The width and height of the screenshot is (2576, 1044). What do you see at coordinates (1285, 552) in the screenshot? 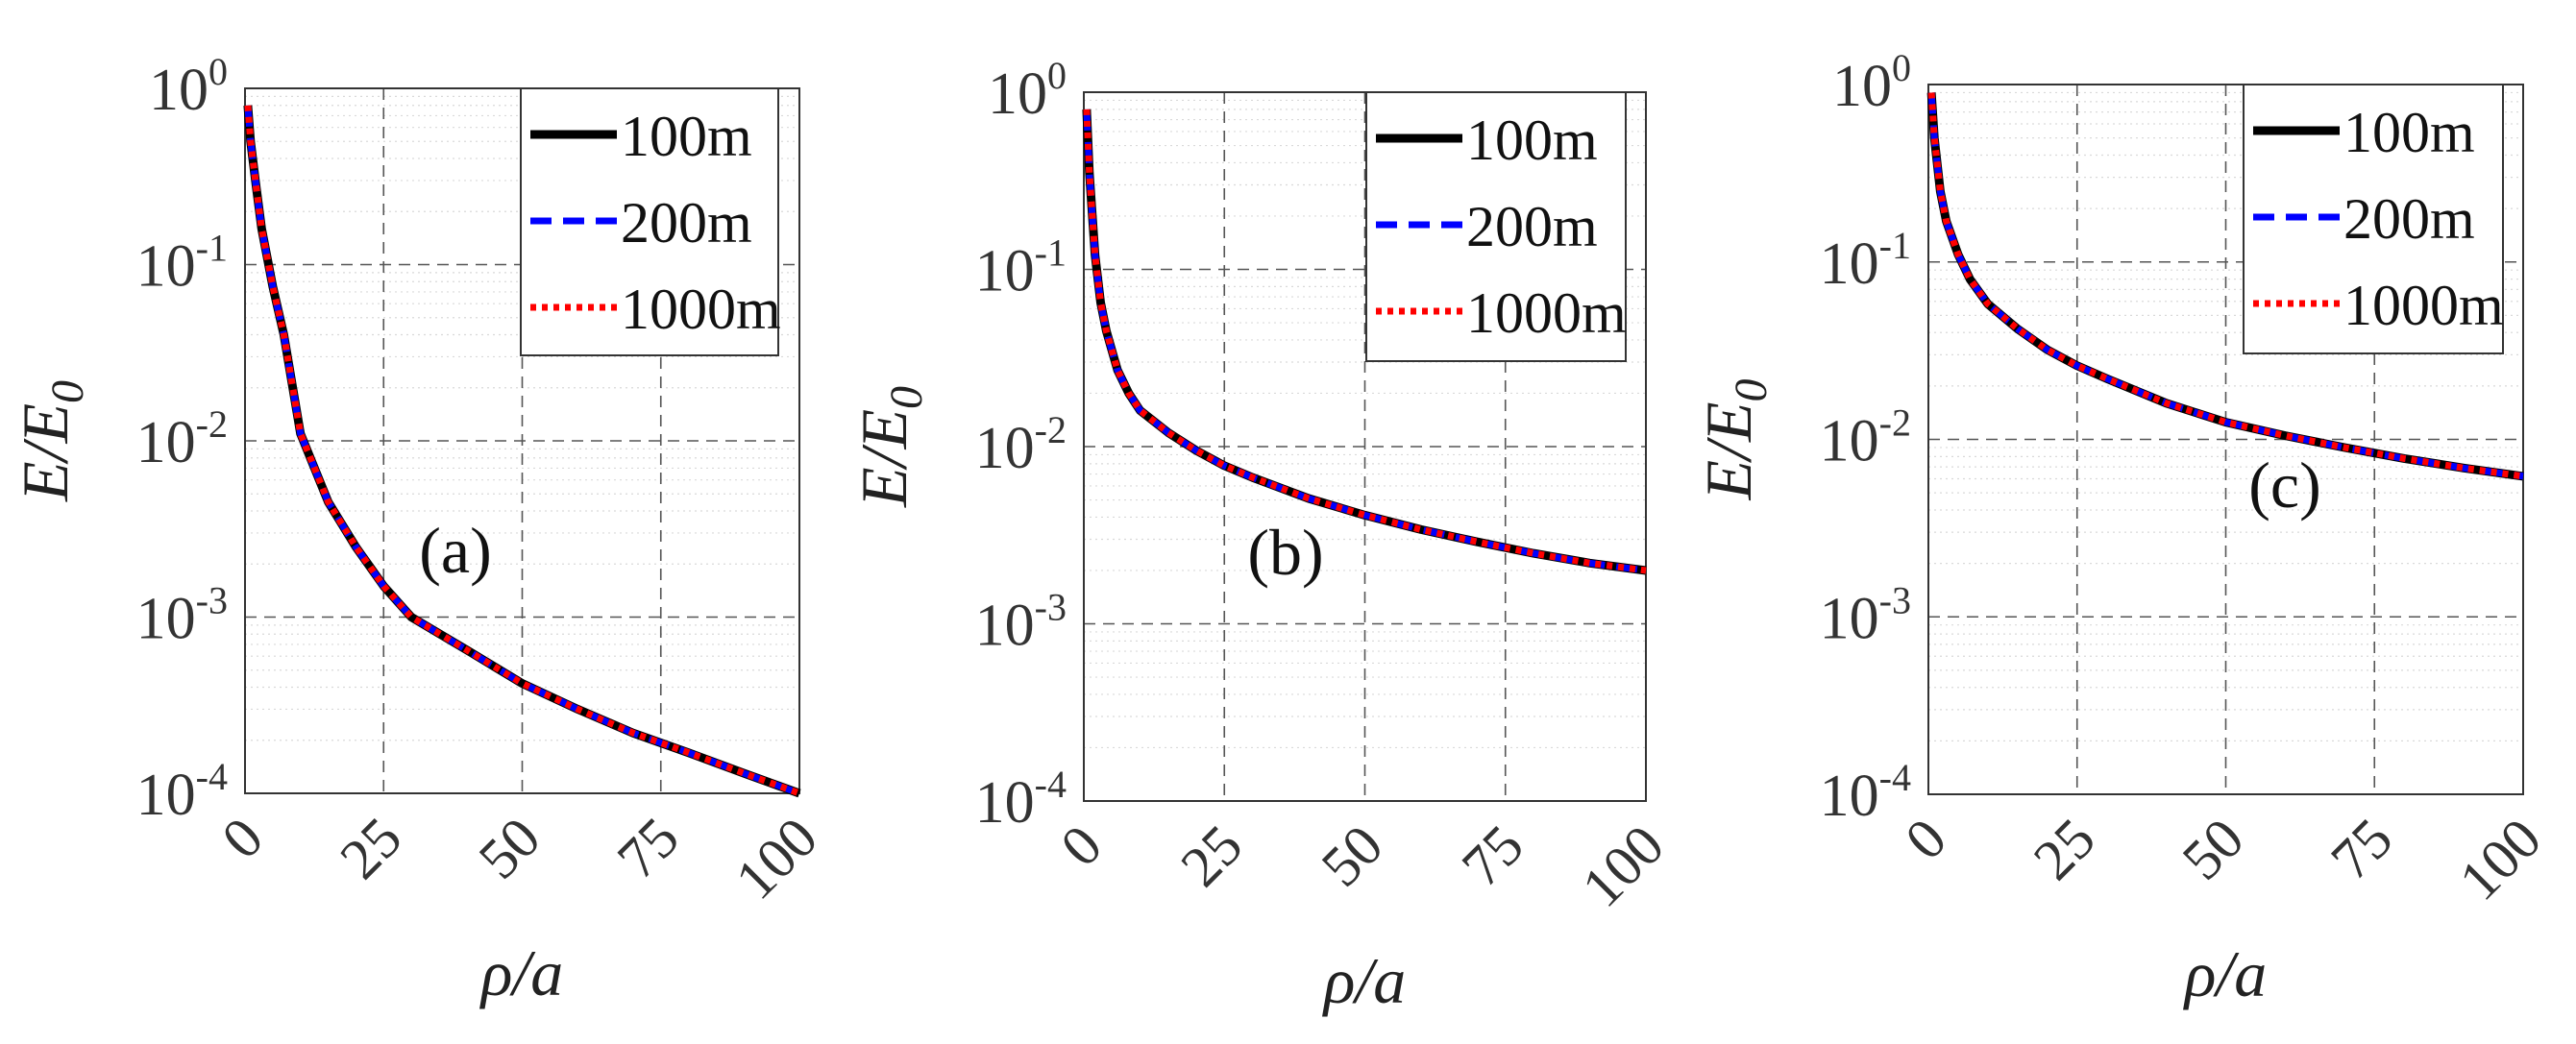
I see `panel-label: (b)` at bounding box center [1285, 552].